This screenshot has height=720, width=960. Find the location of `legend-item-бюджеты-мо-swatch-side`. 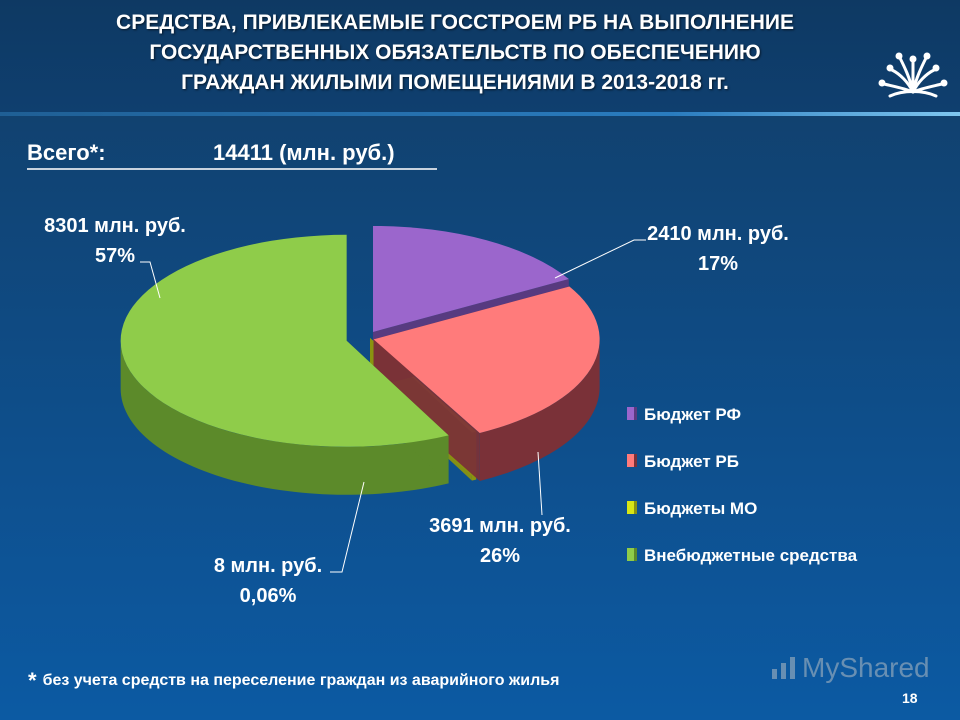

legend-item-бюджеты-мо-swatch-side is located at coordinates (635, 507).